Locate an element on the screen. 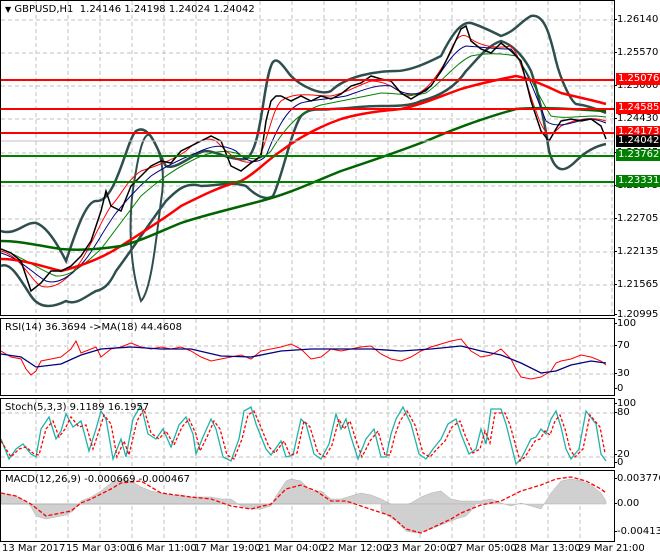 This screenshot has width=660, height=560. price-tick: 1.20995 is located at coordinates (636, 314).